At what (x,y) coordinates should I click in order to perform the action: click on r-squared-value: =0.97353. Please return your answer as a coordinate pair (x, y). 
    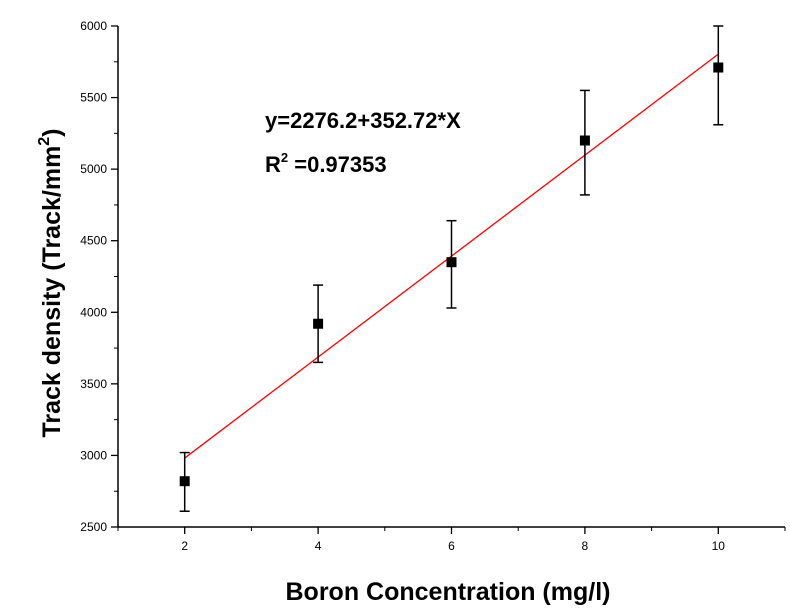
    Looking at the image, I should click on (337, 164).